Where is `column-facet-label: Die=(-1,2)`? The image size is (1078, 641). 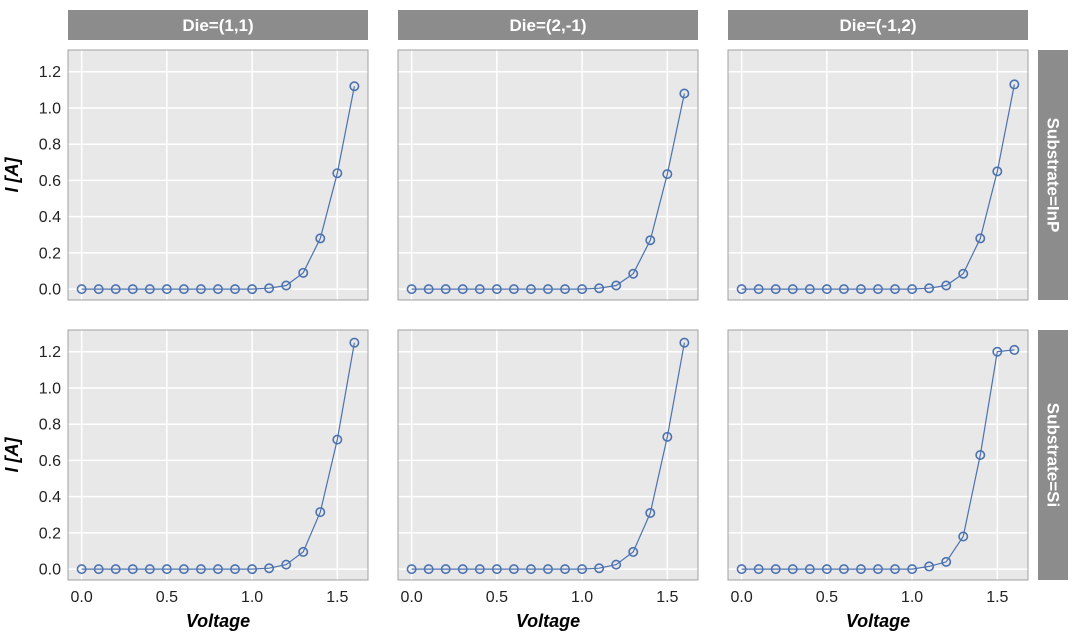
column-facet-label: Die=(-1,2) is located at coordinates (878, 25).